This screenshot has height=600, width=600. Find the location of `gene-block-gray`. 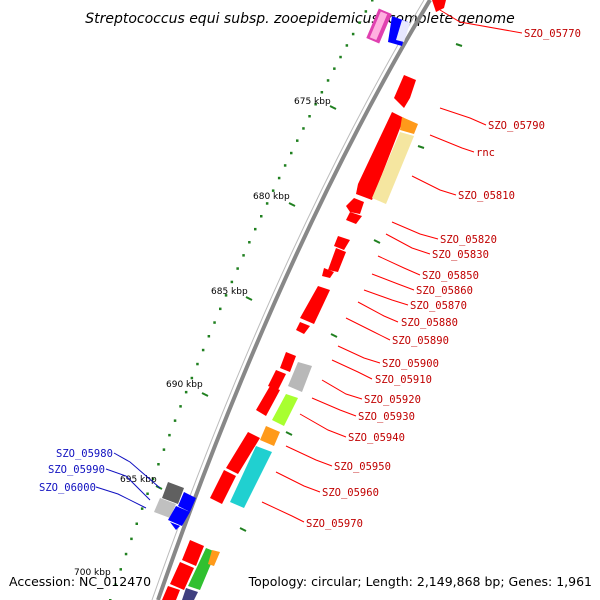

gene-block-gray is located at coordinates (300, 377).